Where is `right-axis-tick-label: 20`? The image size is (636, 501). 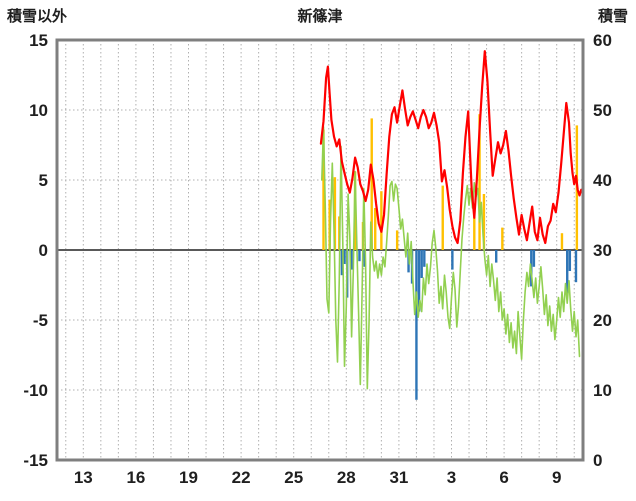 right-axis-tick-label: 20 is located at coordinates (602, 320).